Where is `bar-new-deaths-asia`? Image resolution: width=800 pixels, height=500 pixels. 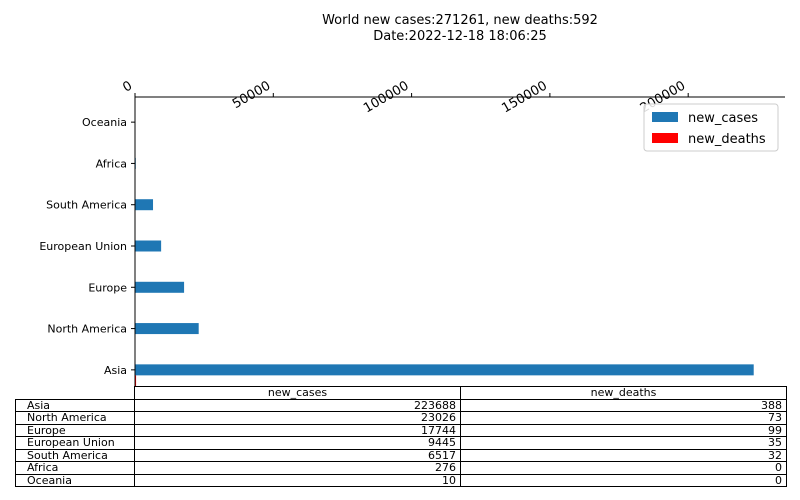 bar-new-deaths-asia is located at coordinates (136, 381).